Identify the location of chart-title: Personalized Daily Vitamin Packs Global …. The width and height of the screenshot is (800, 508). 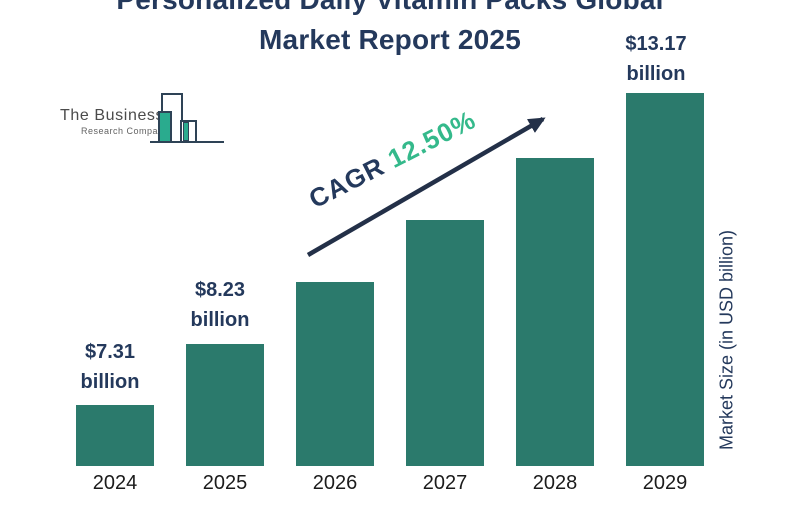
(390, 30).